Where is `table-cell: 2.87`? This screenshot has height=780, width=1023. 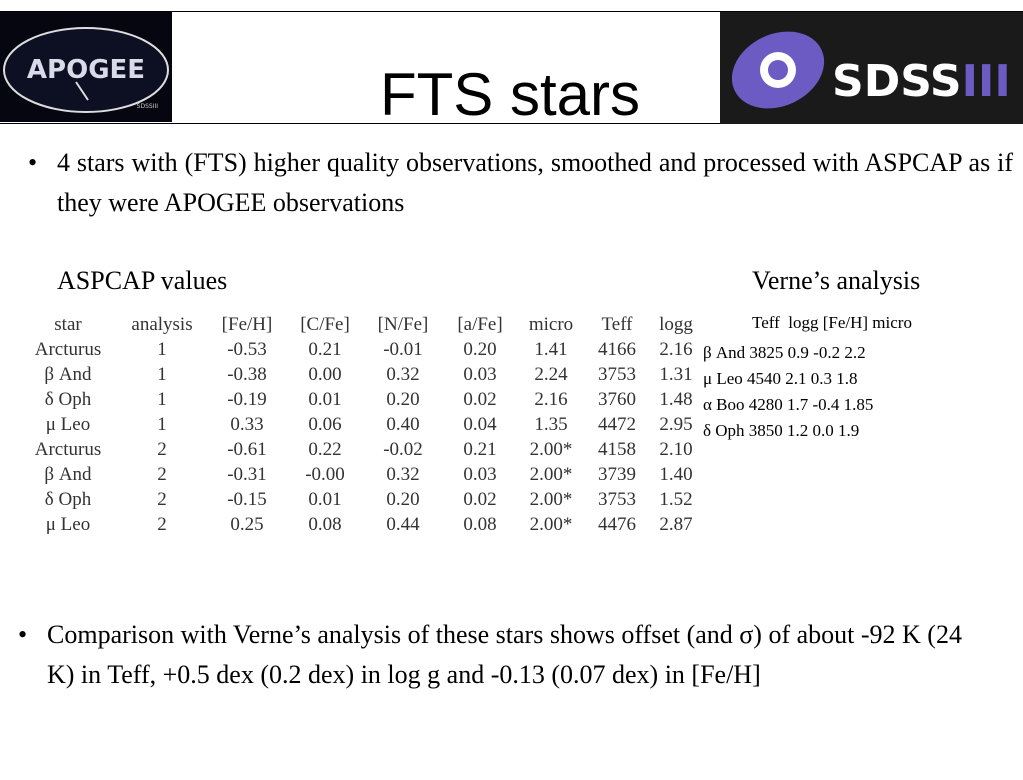
table-cell: 2.87 is located at coordinates (676, 524).